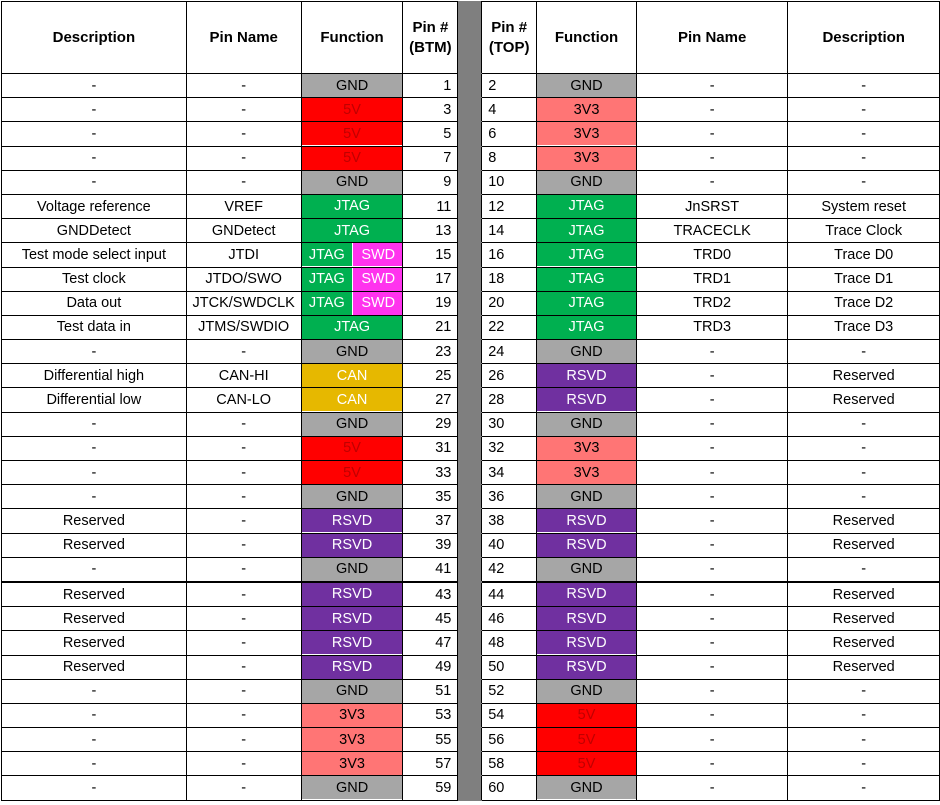 The height and width of the screenshot is (805, 940). What do you see at coordinates (430, 231) in the screenshot?
I see `pin-number-bottom: 13` at bounding box center [430, 231].